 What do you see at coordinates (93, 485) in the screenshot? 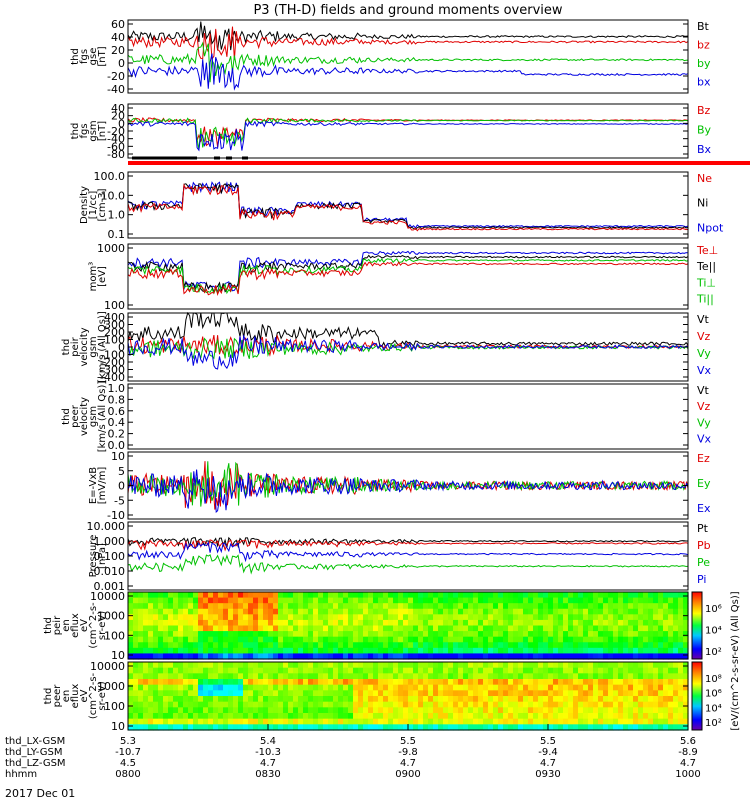
I see `y-axis-label: E=-VxB` at bounding box center [93, 485].